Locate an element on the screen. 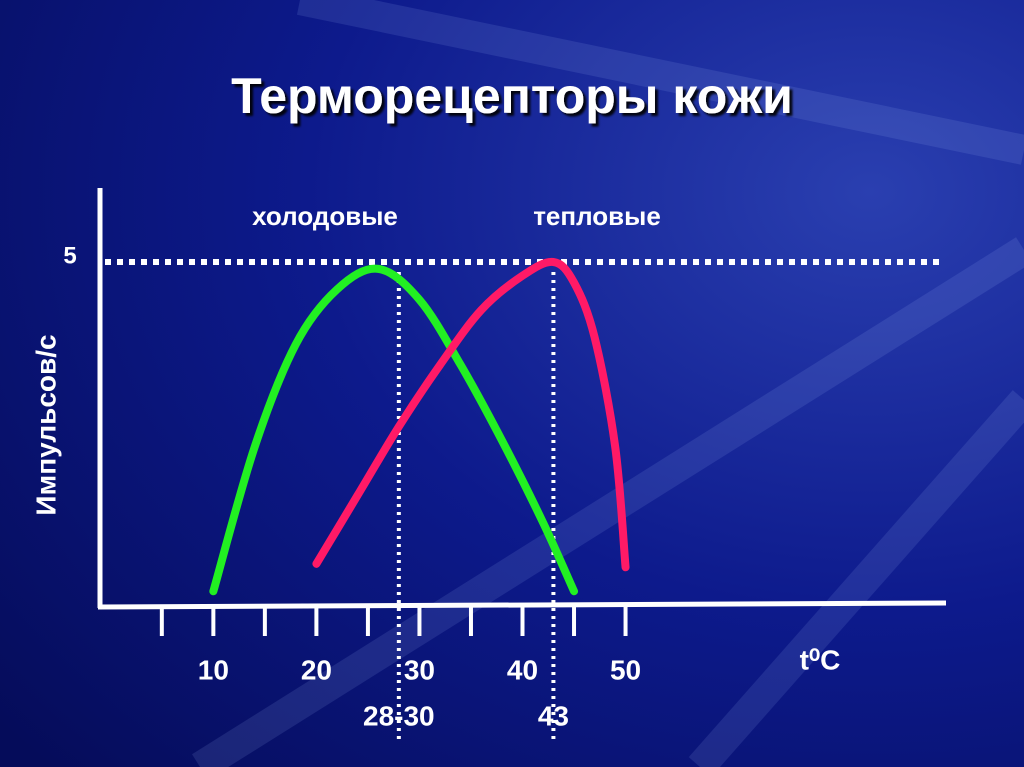  x-tick-label: 40 is located at coordinates (522, 669).